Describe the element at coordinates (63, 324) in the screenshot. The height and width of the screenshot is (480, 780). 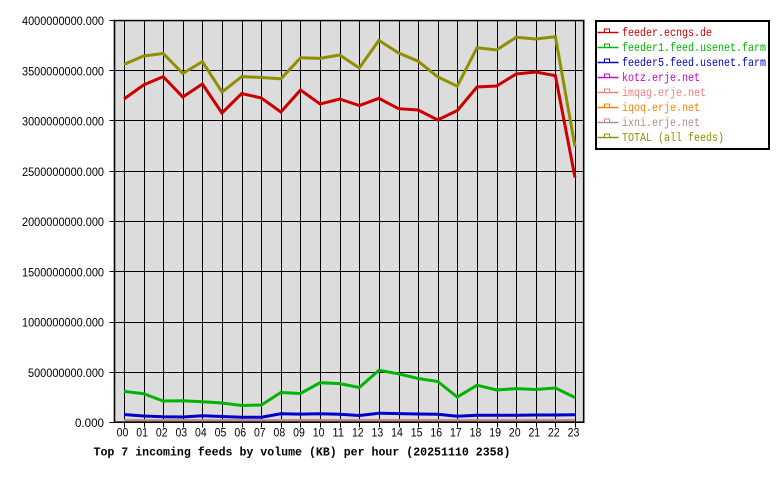
I see `svg-text: 1000000000.000` at that location.